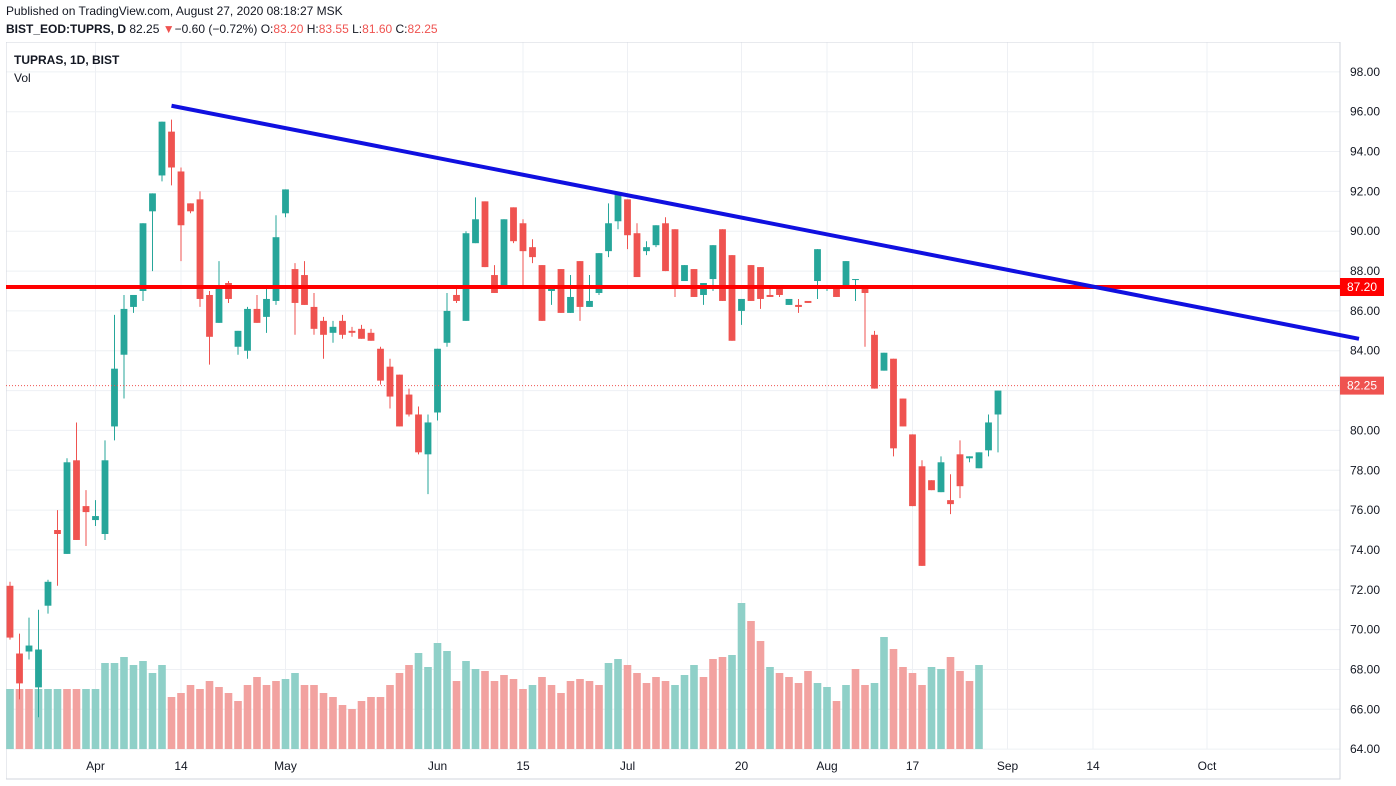 The height and width of the screenshot is (786, 1396). Describe the element at coordinates (742, 766) in the screenshot. I see `time-tick-label: 20` at that location.